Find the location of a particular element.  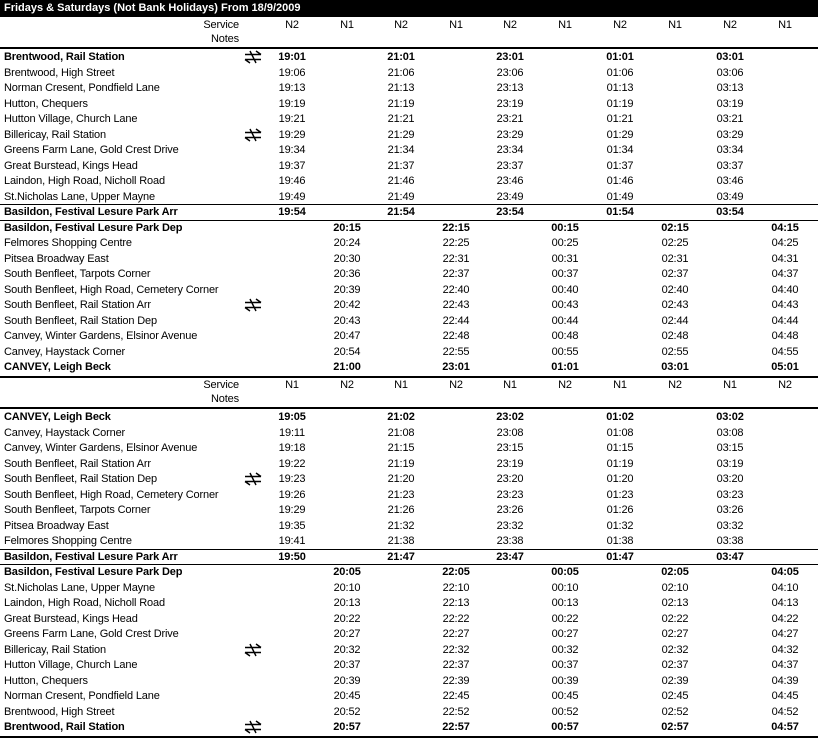

departure-time: 03:46 is located at coordinates (730, 181).